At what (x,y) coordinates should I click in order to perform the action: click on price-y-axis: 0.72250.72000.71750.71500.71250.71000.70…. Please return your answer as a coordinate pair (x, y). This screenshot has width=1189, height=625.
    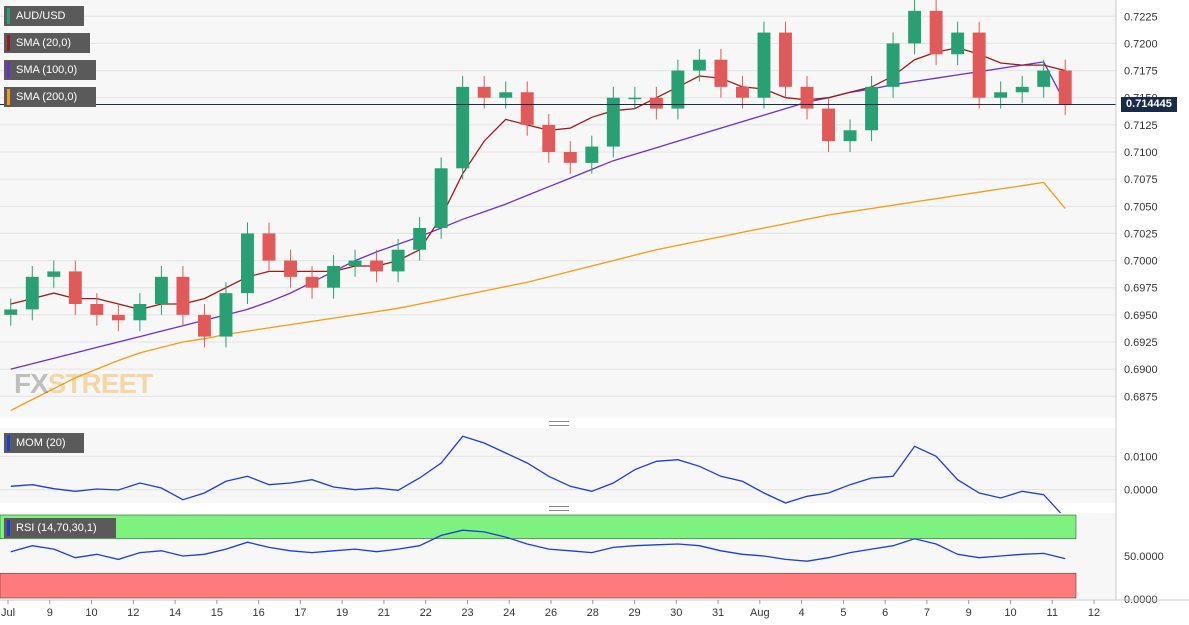
    Looking at the image, I should click on (1141, 207).